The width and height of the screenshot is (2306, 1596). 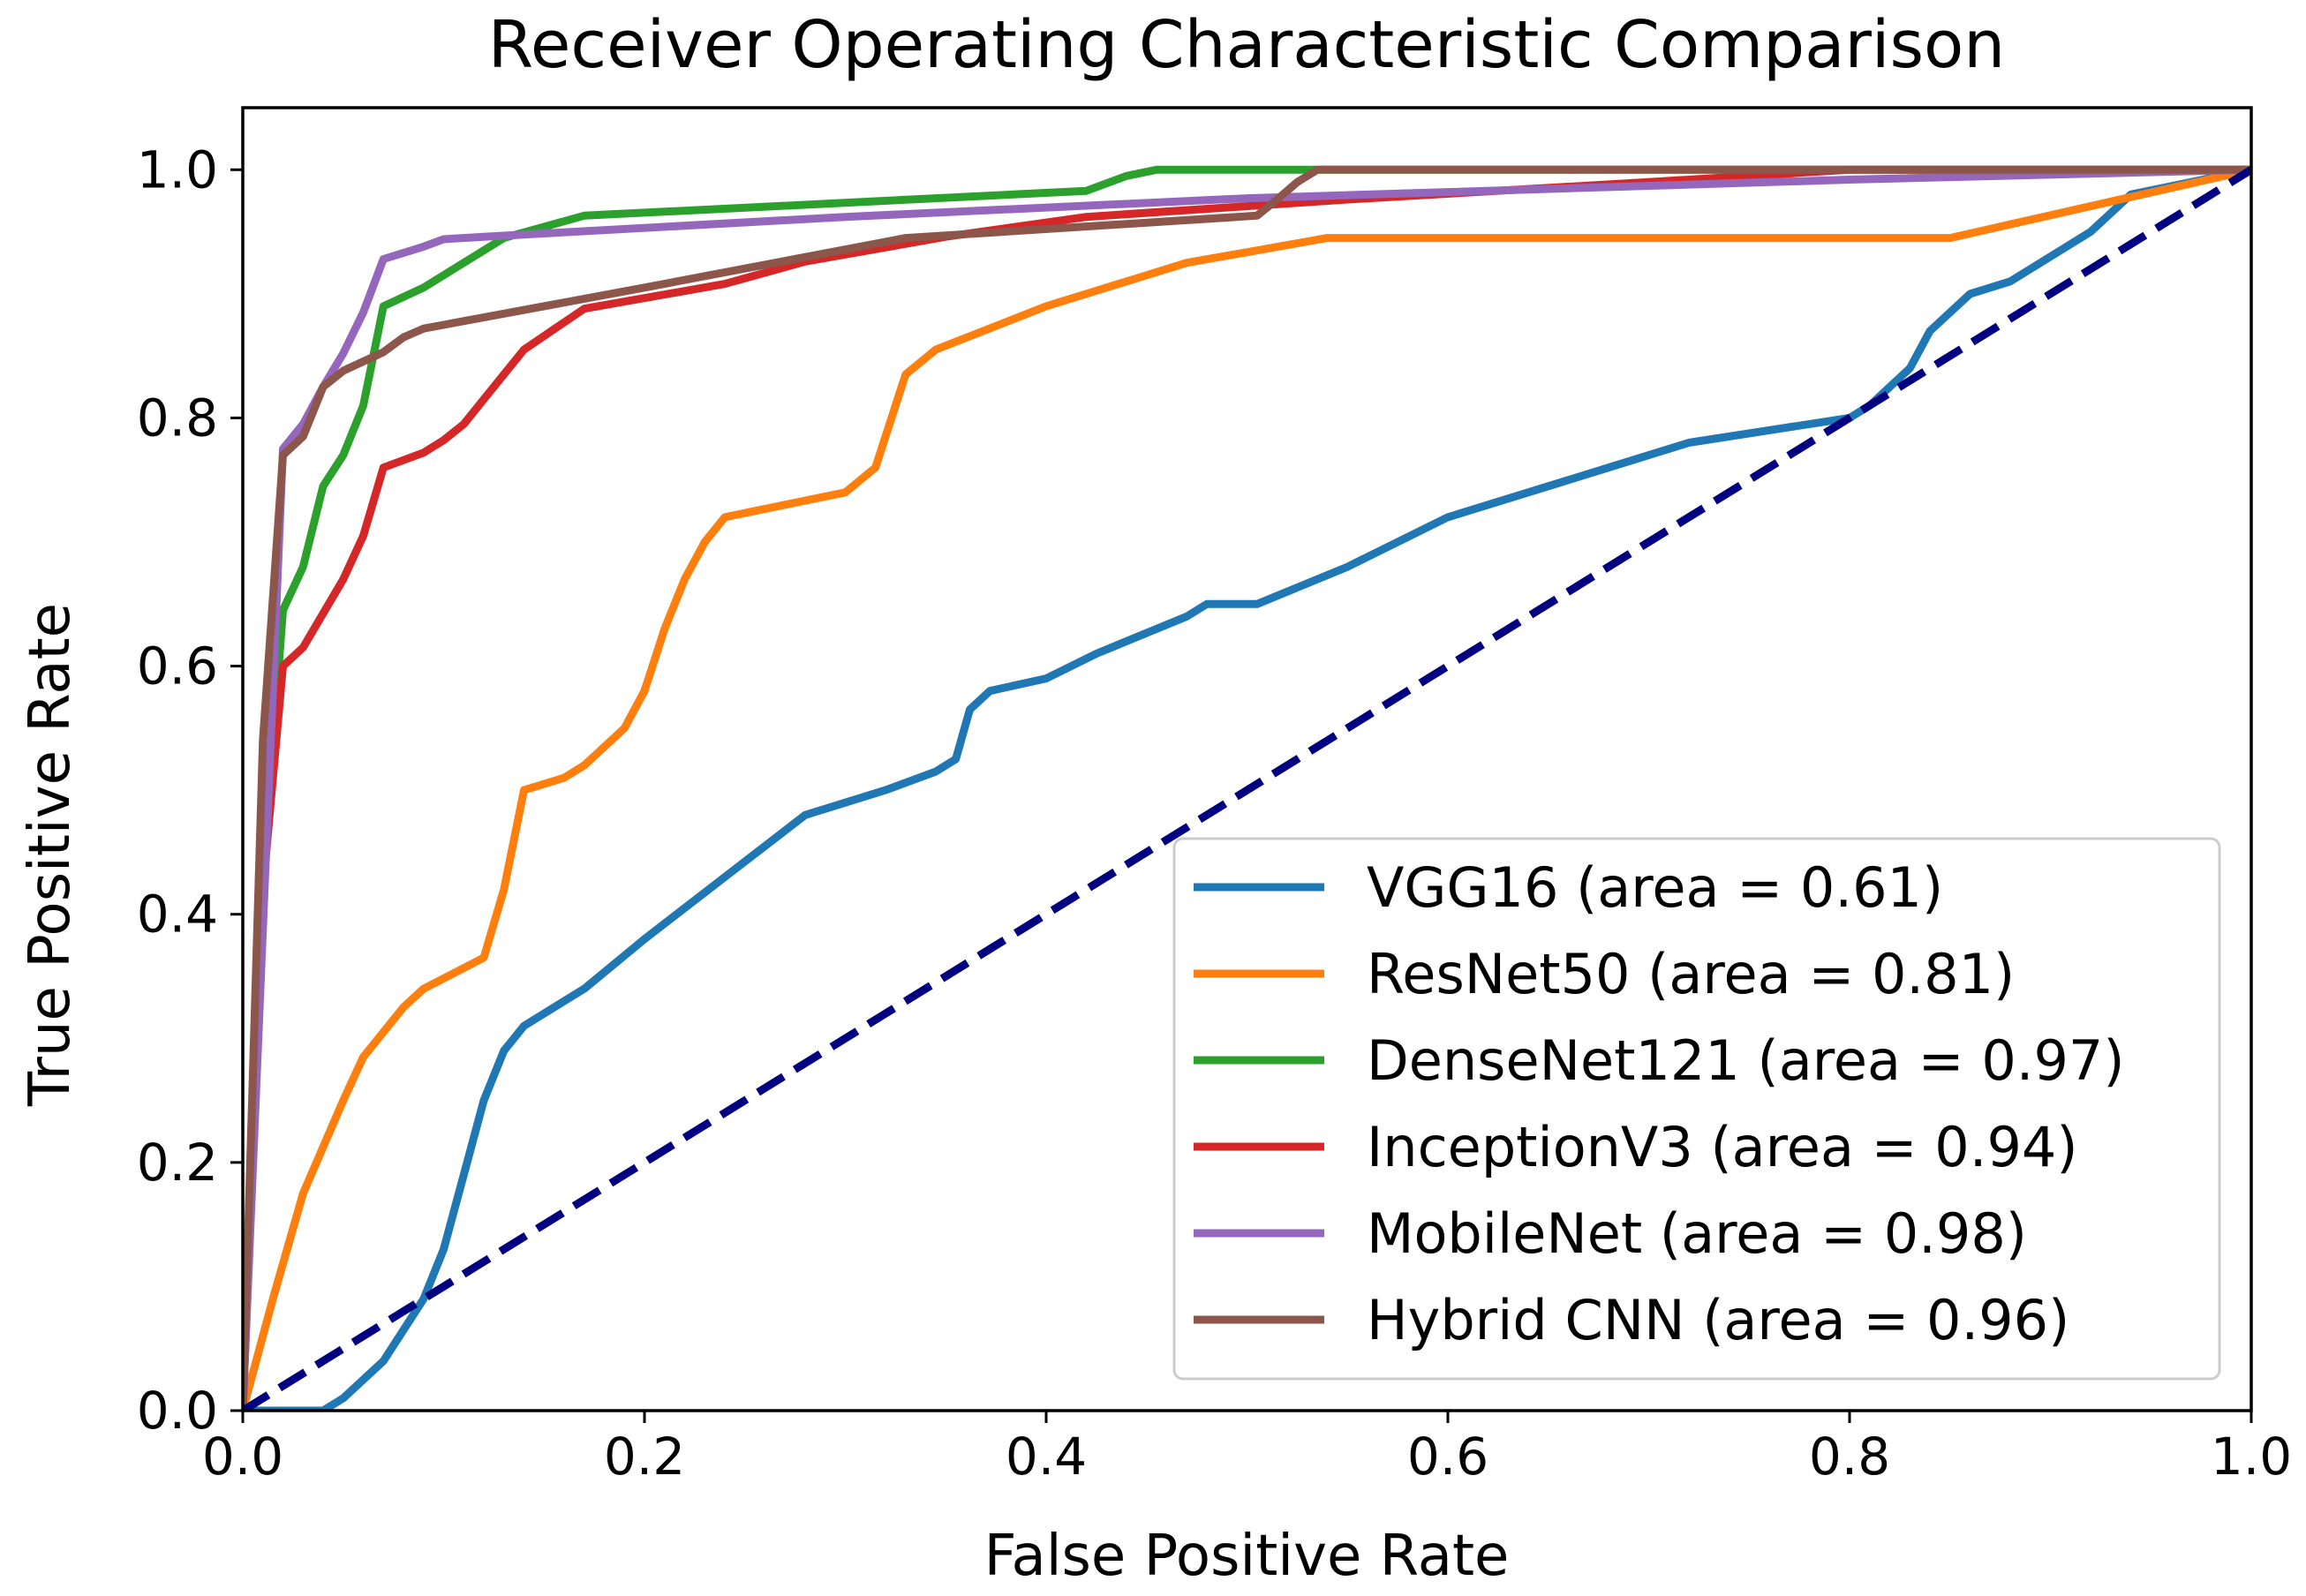 I want to click on y-tick-label: 0.4, so click(x=177, y=915).